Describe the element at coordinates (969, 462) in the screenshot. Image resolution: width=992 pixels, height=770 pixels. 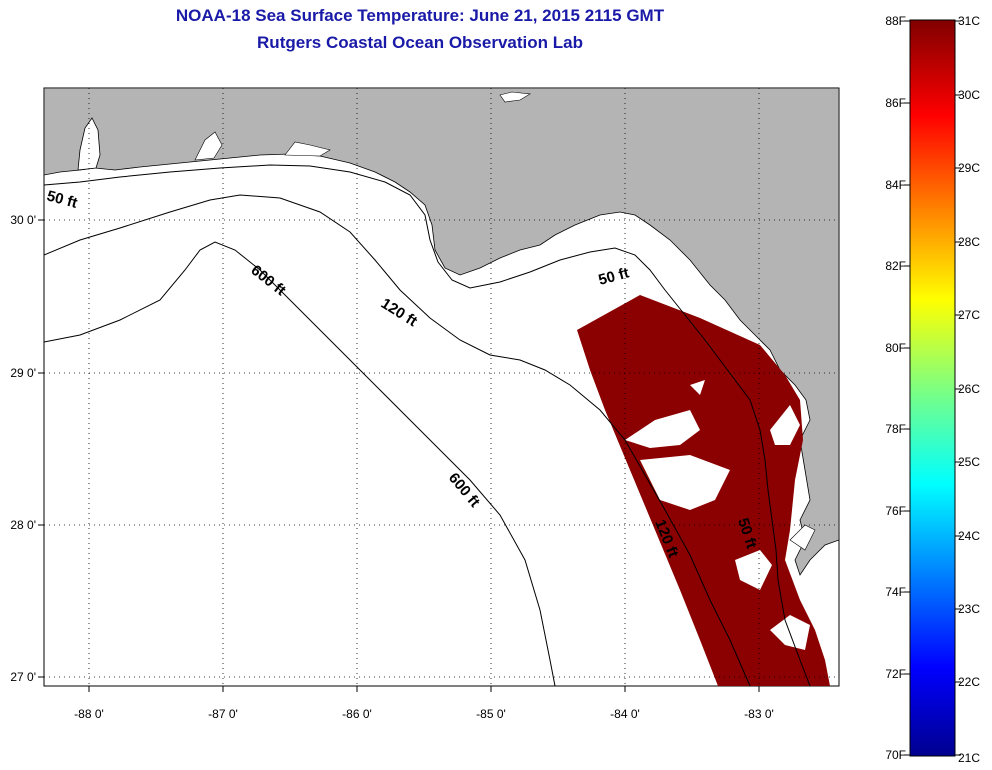
I see `c-label: 25C` at that location.